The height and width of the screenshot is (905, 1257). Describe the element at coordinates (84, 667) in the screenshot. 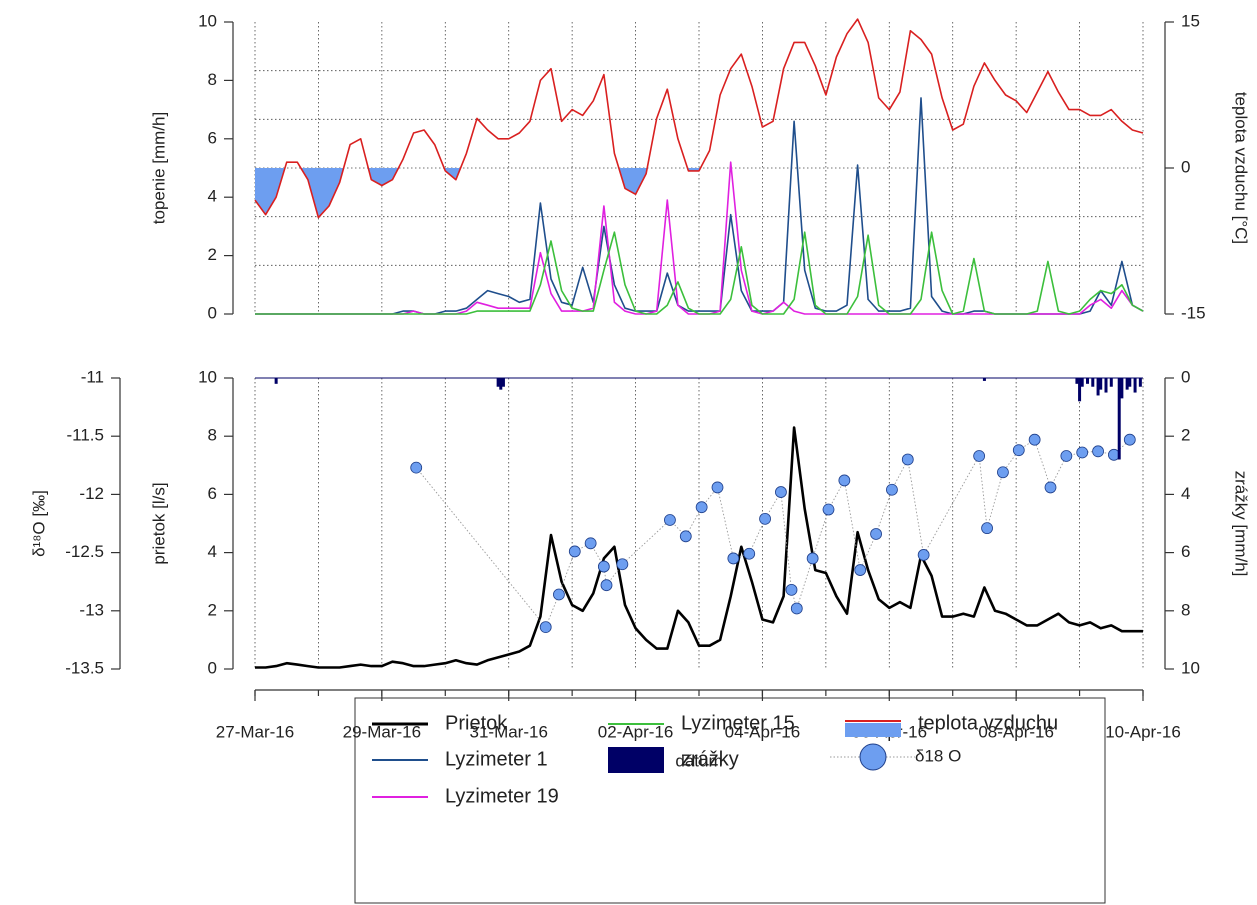

I see `y-tick-label: -13.5` at that location.